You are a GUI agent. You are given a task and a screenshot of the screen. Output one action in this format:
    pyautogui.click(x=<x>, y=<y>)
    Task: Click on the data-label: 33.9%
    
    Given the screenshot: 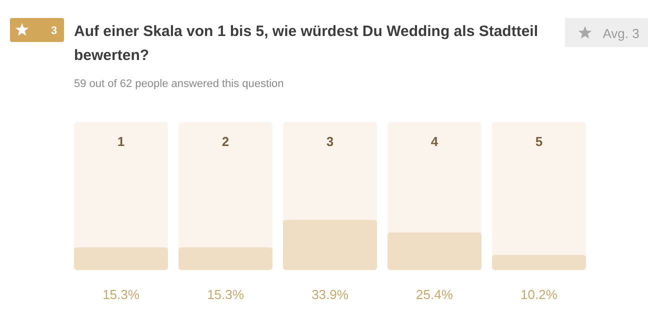 What is the action you would take?
    pyautogui.click(x=330, y=294)
    